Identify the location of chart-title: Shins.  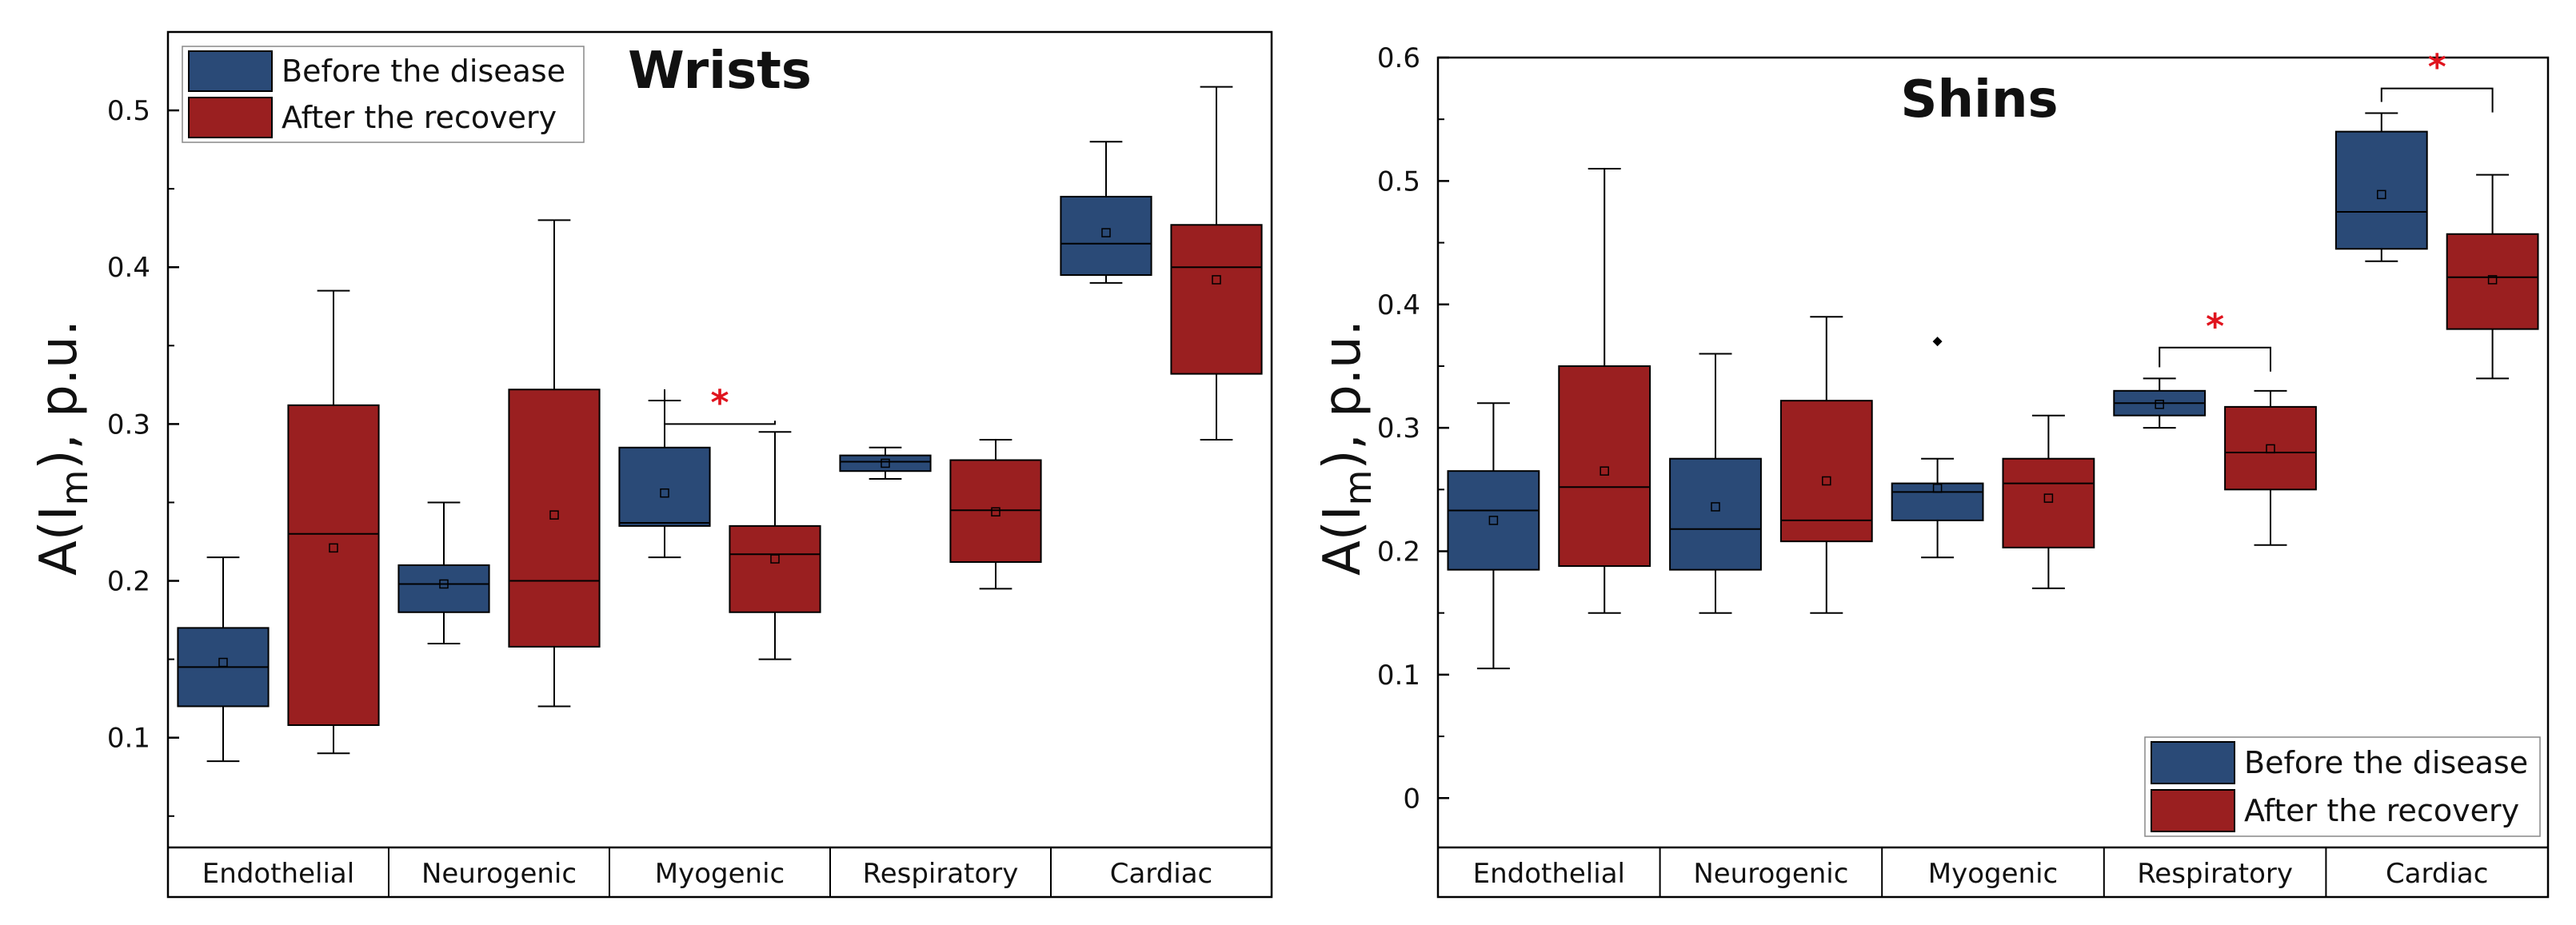
(1979, 100).